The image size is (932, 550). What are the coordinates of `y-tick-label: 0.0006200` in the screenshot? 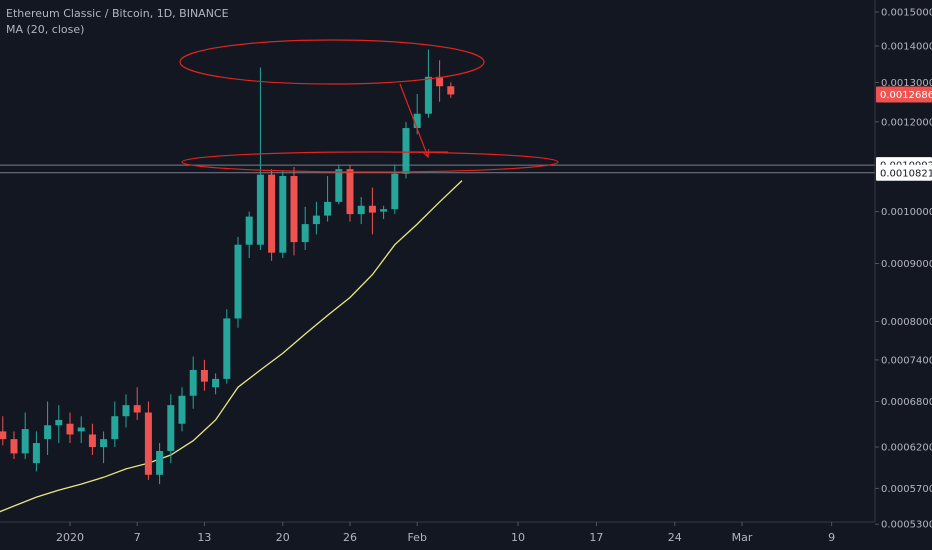 It's located at (906, 448).